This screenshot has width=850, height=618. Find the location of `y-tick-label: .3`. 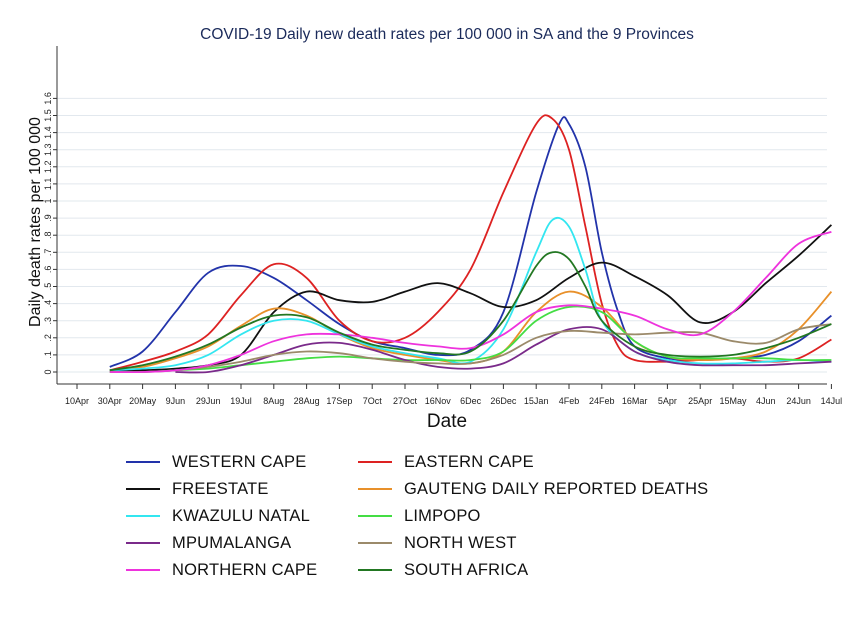

y-tick-label: .3 is located at coordinates (48, 321).